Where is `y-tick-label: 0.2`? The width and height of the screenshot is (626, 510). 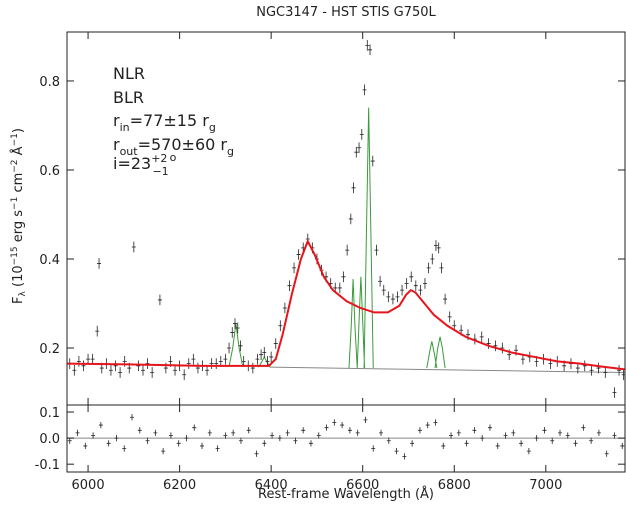 y-tick-label: 0.2 is located at coordinates (49, 349).